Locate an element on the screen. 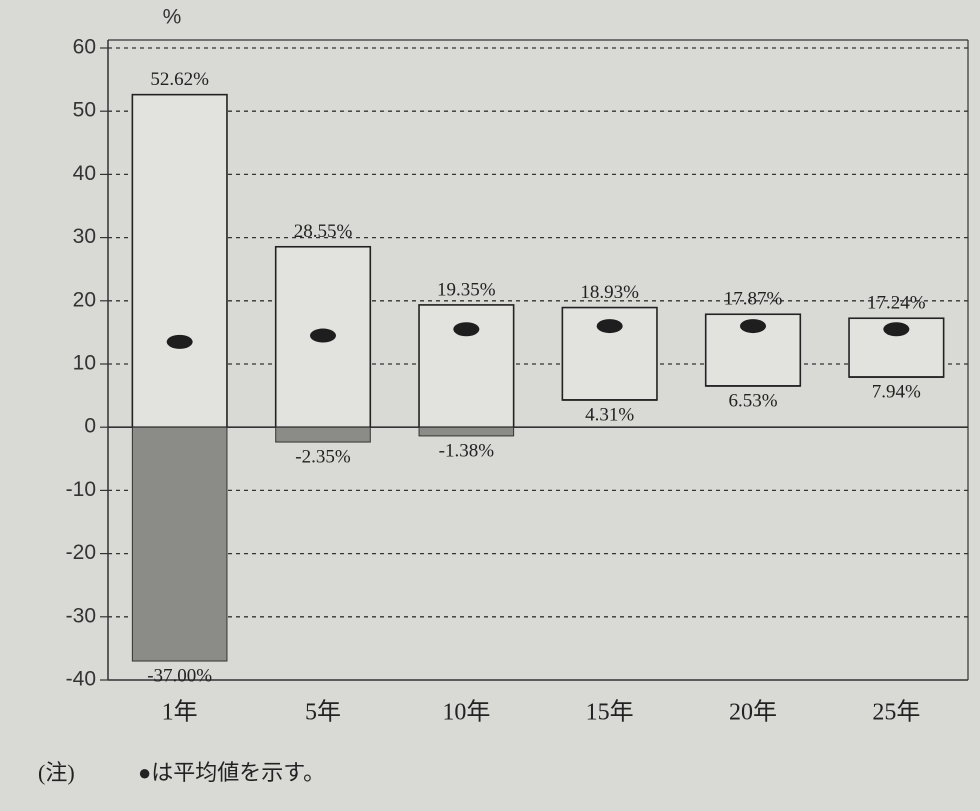 This screenshot has height=811, width=980. low-label: 4.31% is located at coordinates (609, 414).